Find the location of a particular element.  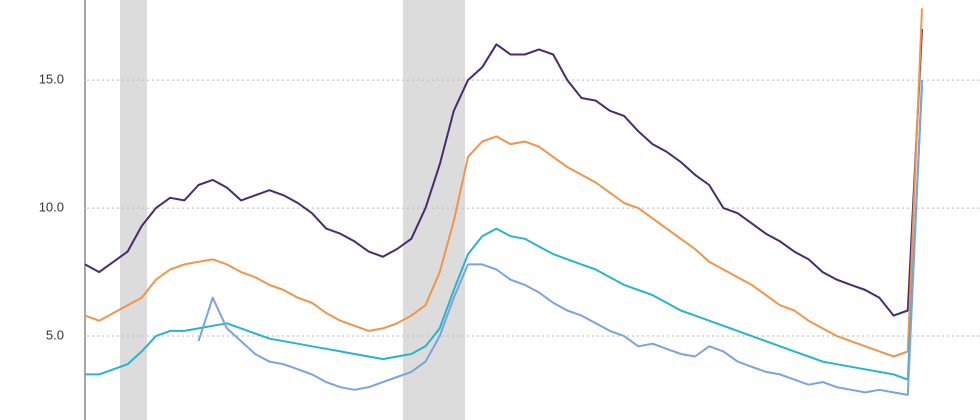

y-tick-label: 15.0 is located at coordinates (51, 79).